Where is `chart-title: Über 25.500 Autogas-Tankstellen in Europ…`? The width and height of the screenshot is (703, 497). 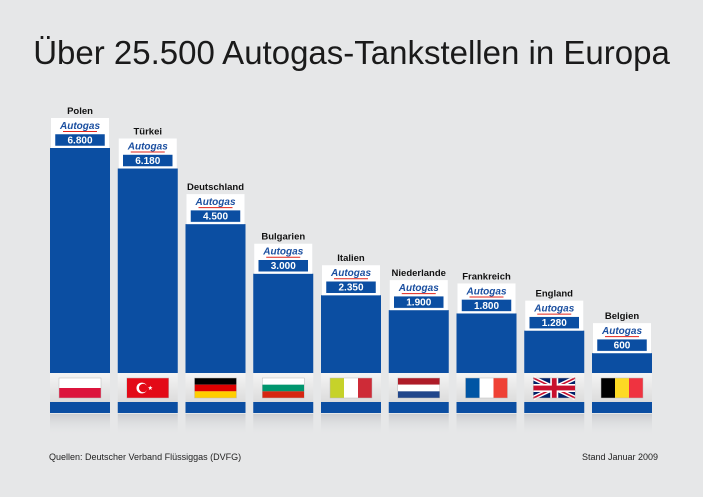
chart-title: Über 25.500 Autogas-Tankstellen in Europ… is located at coordinates (351, 52).